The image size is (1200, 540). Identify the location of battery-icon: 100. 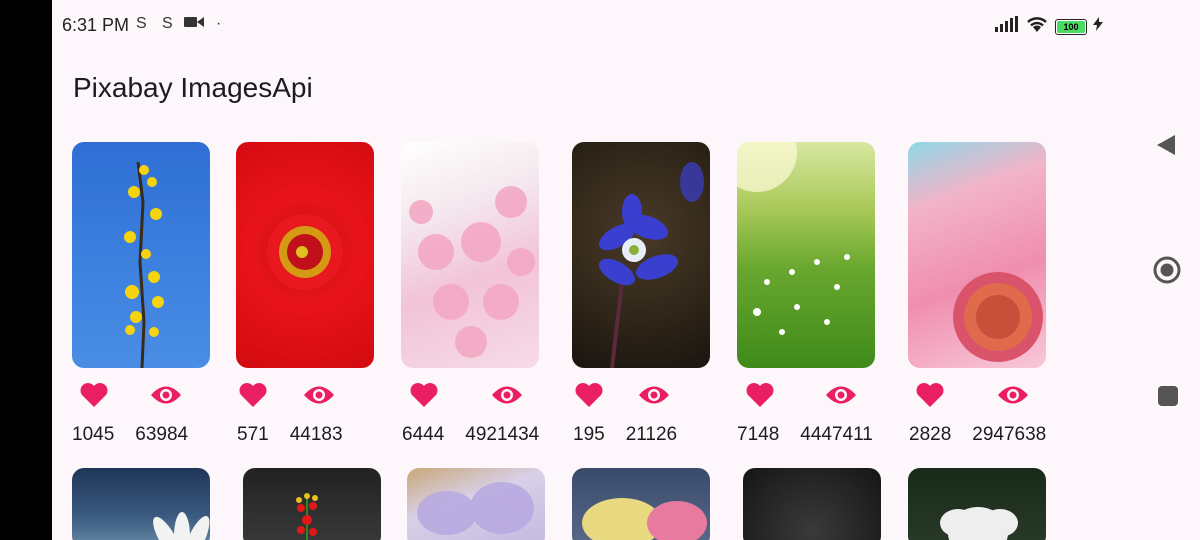
(1071, 26).